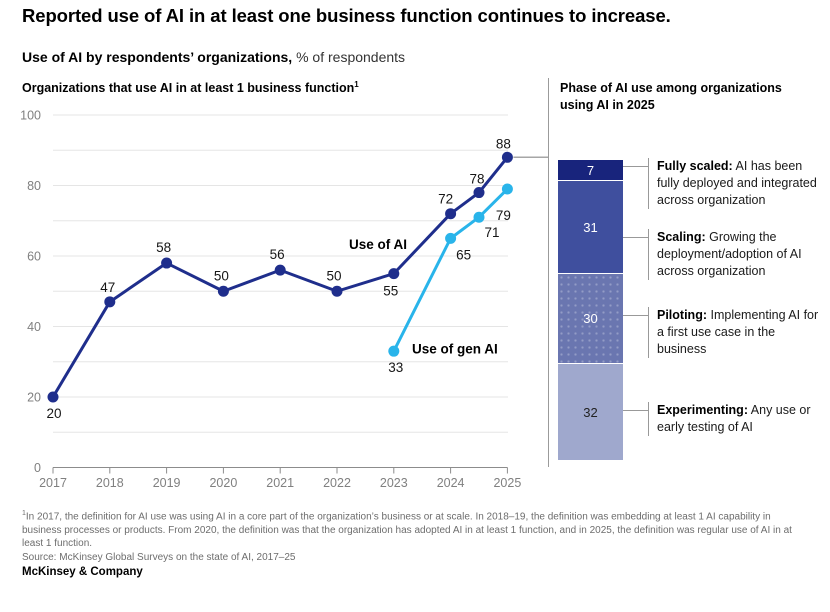 This screenshot has width=830, height=612. What do you see at coordinates (476, 179) in the screenshot?
I see `data-label: 78` at bounding box center [476, 179].